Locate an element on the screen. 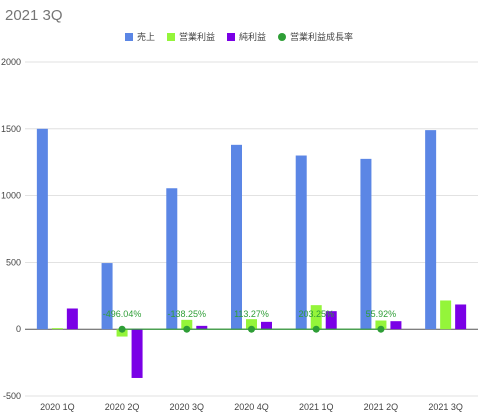 This screenshot has height=418, width=480. growth-rate-label: 203.25% is located at coordinates (316, 314).